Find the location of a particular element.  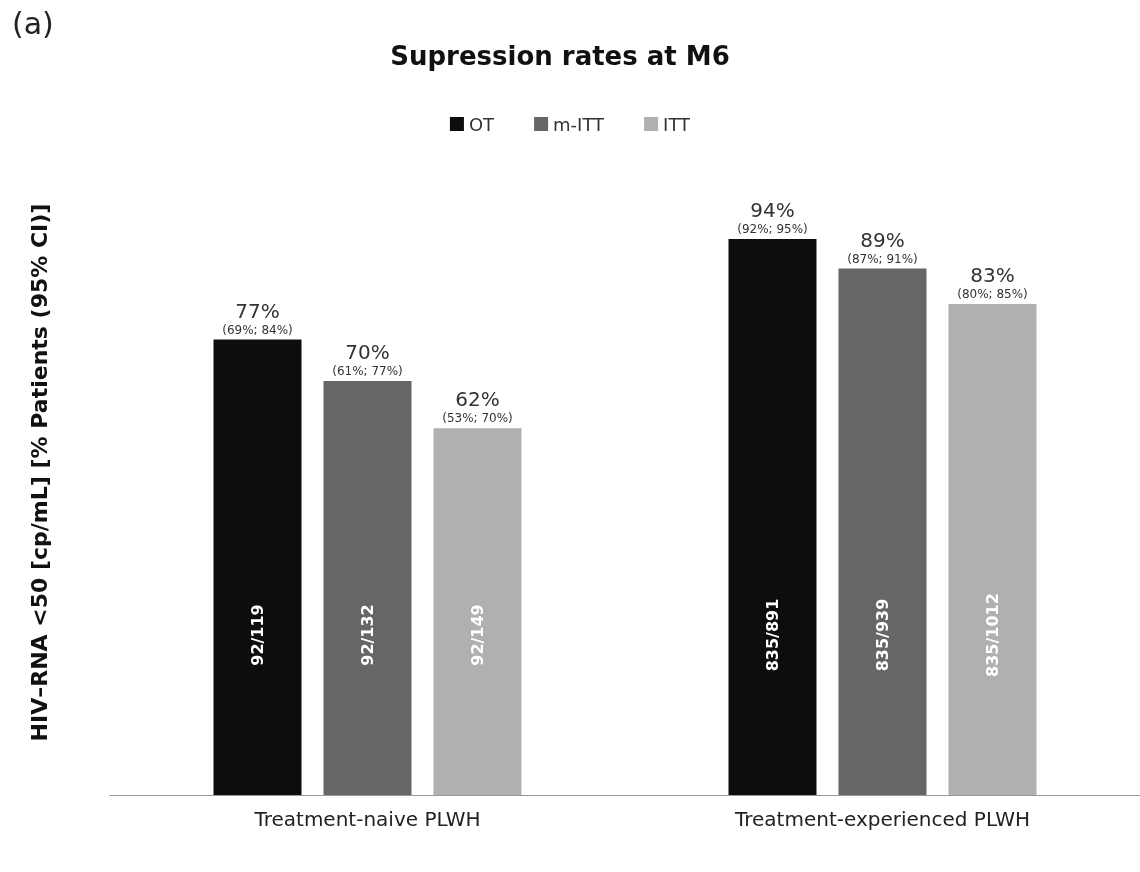

annotation: 835/939 is located at coordinates (882, 635).